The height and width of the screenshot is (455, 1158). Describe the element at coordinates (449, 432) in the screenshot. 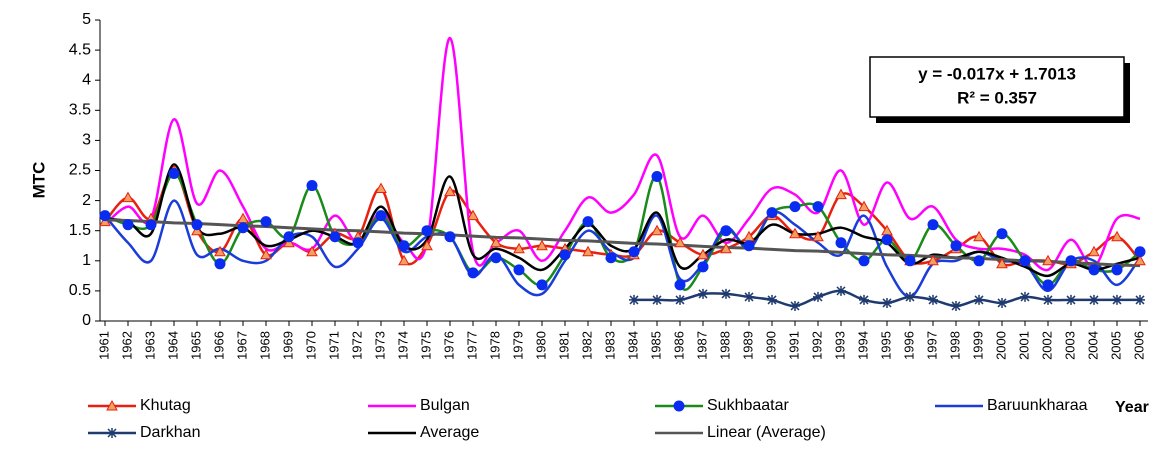

I see `legend-label: Average` at that location.